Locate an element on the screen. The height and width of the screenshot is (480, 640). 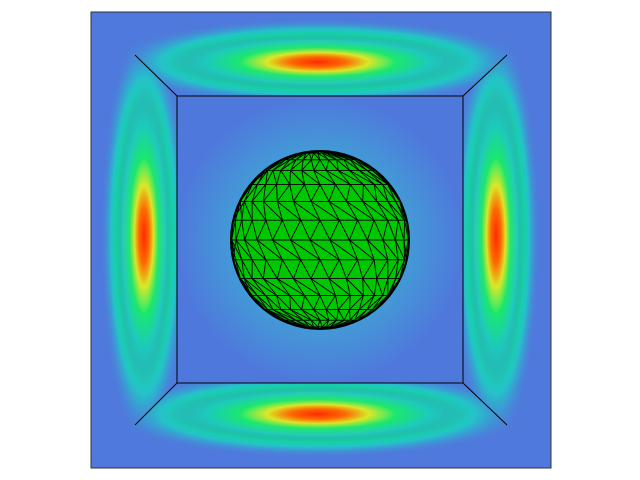
wireframe-sphere is located at coordinates (320, 240).